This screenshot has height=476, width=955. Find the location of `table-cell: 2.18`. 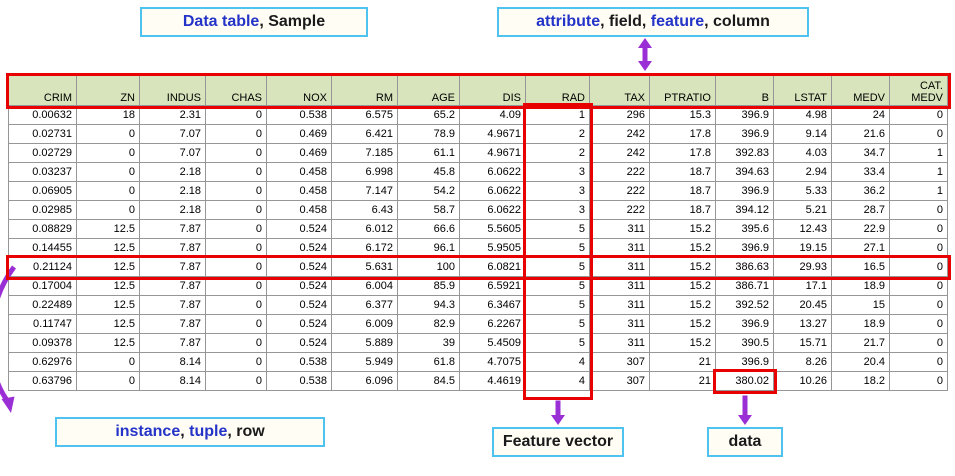

table-cell: 2.18 is located at coordinates (172, 191).